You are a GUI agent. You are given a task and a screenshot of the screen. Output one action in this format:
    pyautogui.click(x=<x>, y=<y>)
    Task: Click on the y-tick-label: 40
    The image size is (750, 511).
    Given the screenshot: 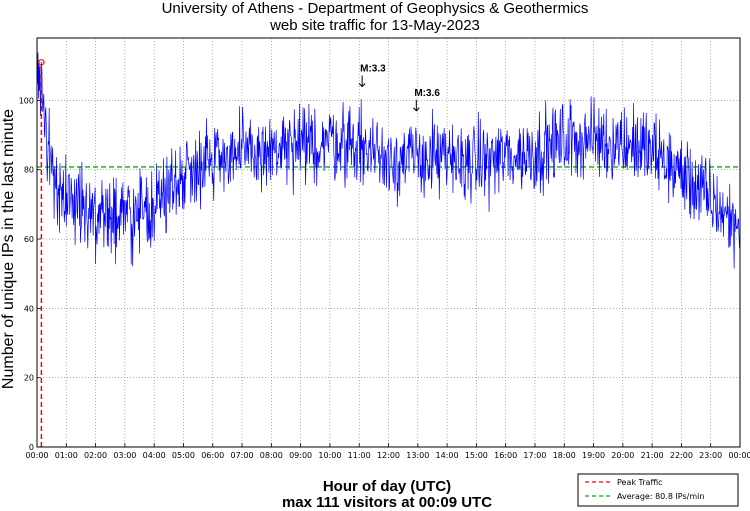 What is the action you would take?
    pyautogui.click(x=29, y=308)
    